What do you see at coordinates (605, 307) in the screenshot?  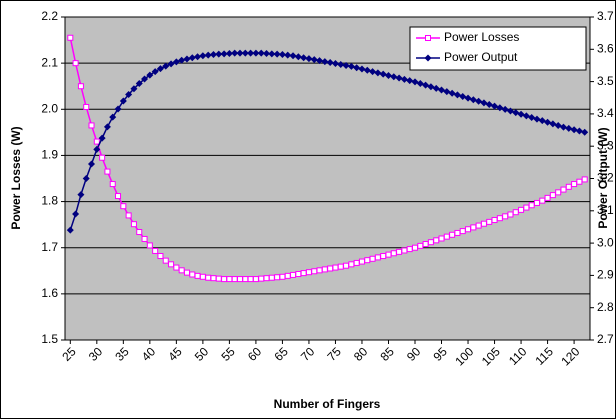 I see `y2-tick-label: 2.8` at bounding box center [605, 307].